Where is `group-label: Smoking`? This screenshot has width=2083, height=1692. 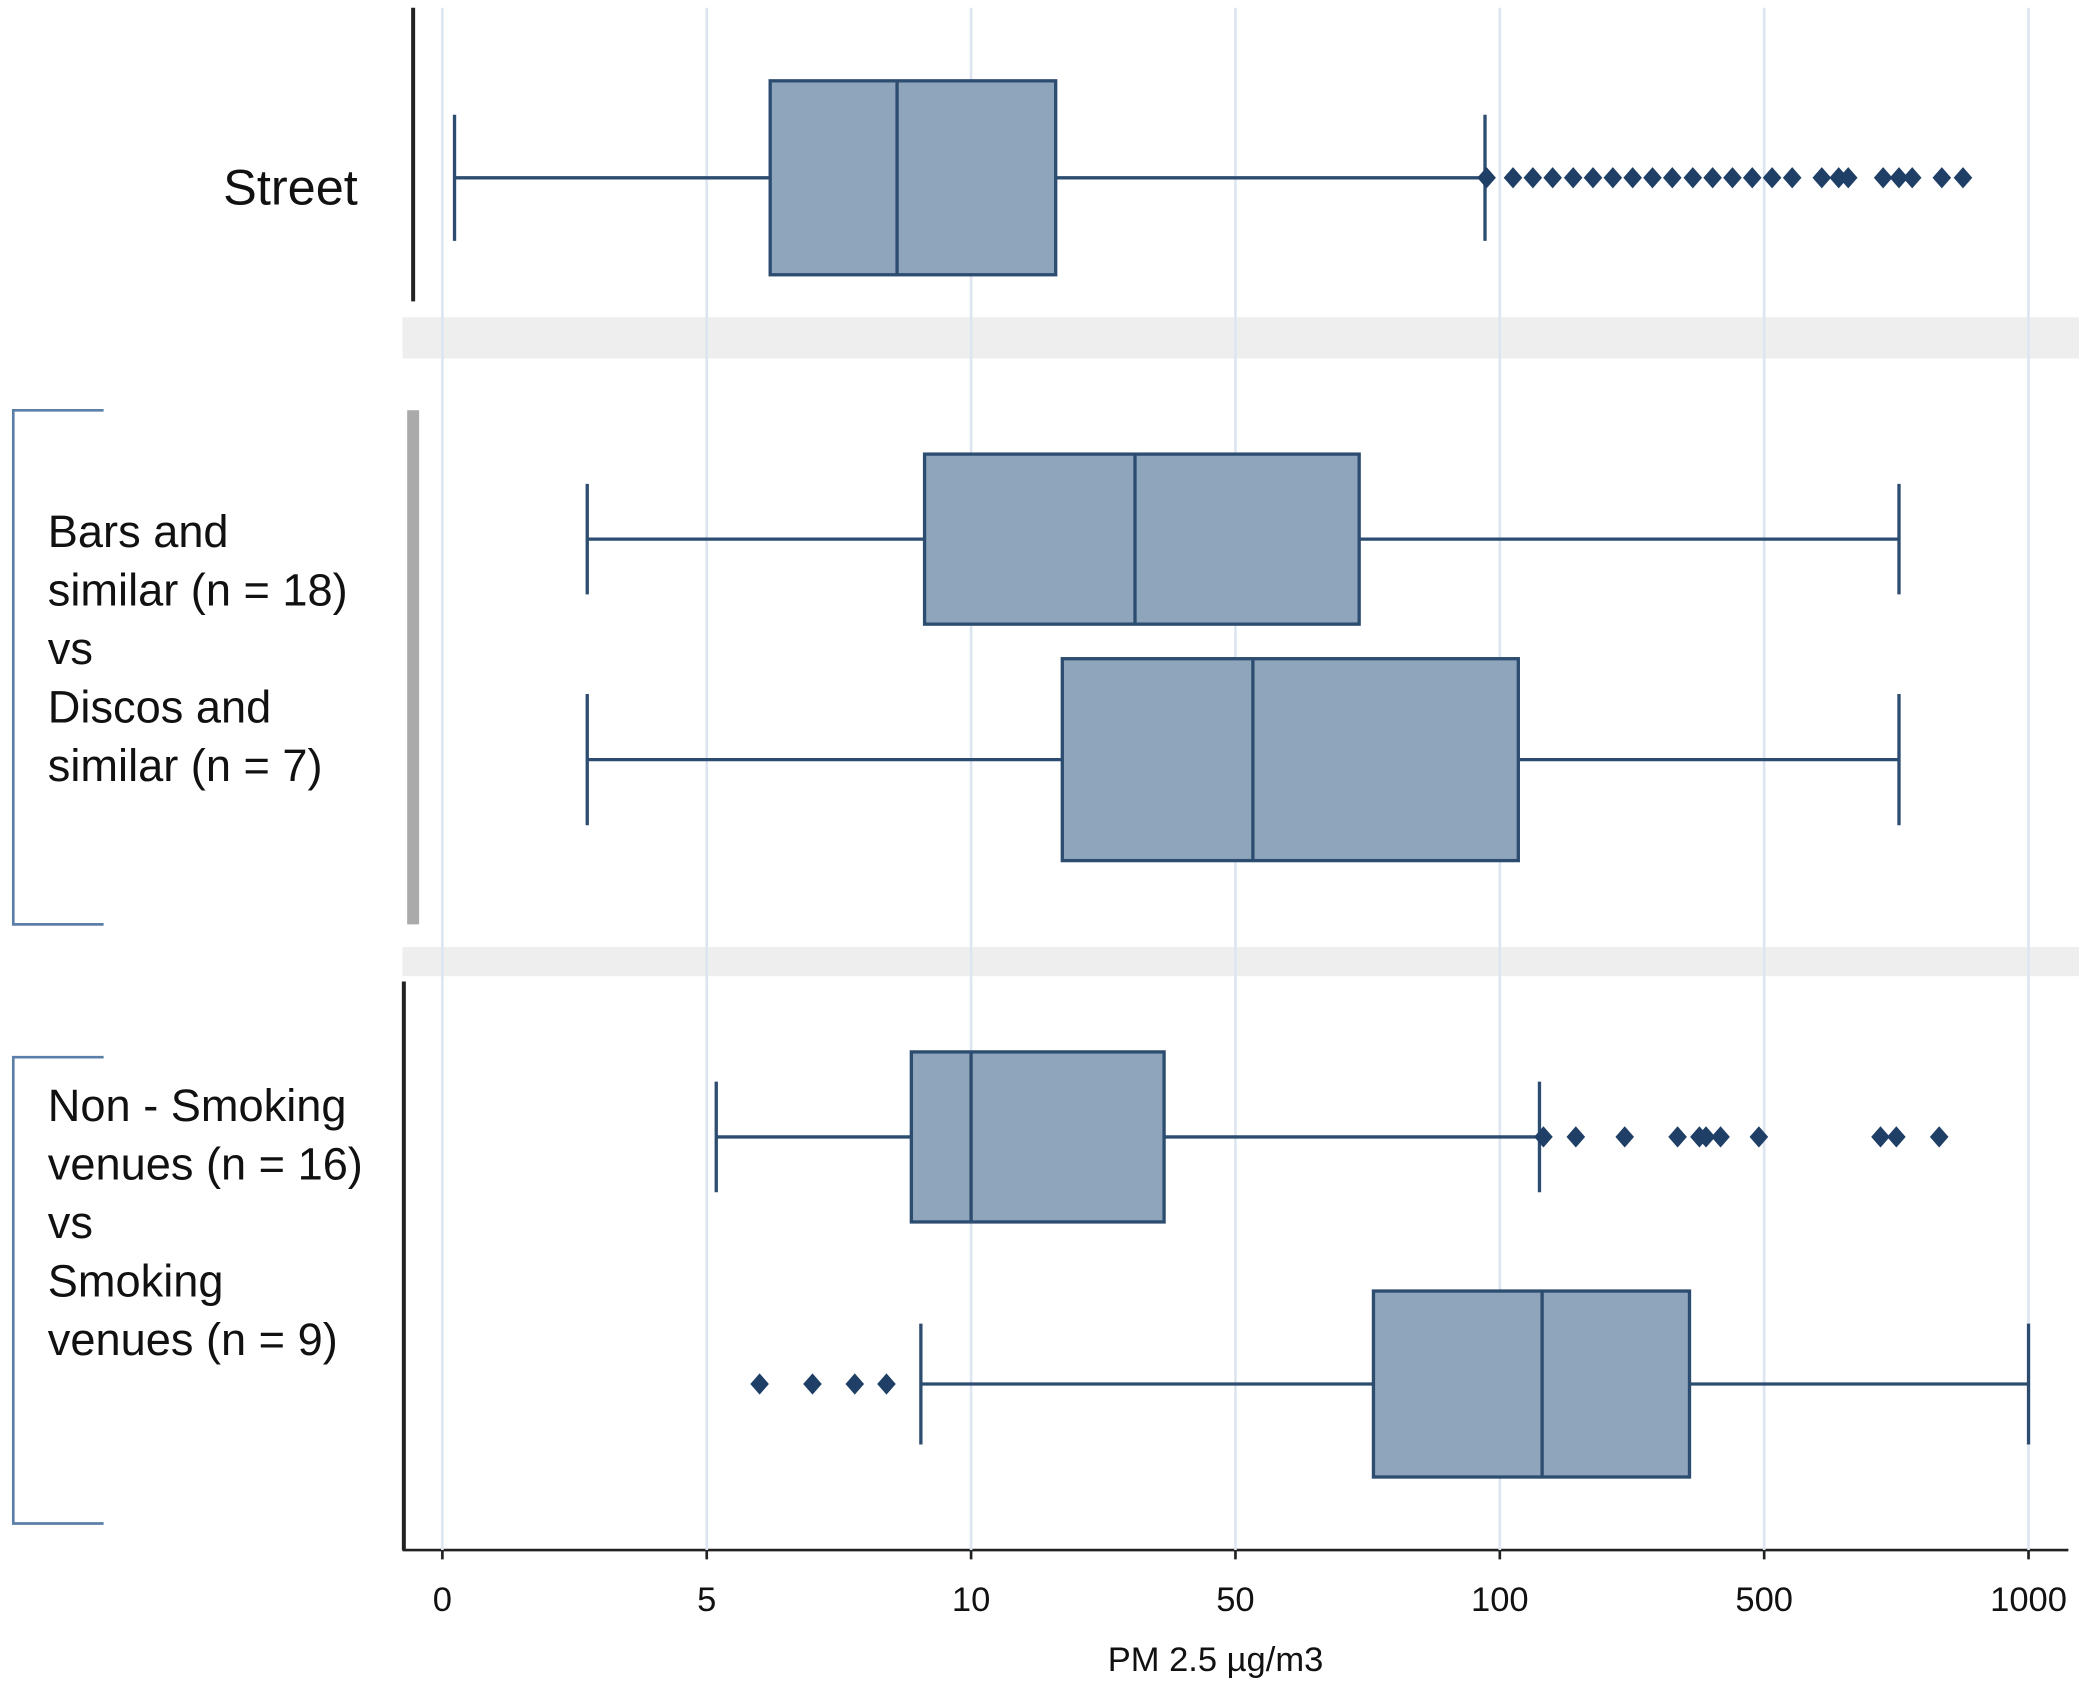 group-label: Smoking is located at coordinates (136, 1280).